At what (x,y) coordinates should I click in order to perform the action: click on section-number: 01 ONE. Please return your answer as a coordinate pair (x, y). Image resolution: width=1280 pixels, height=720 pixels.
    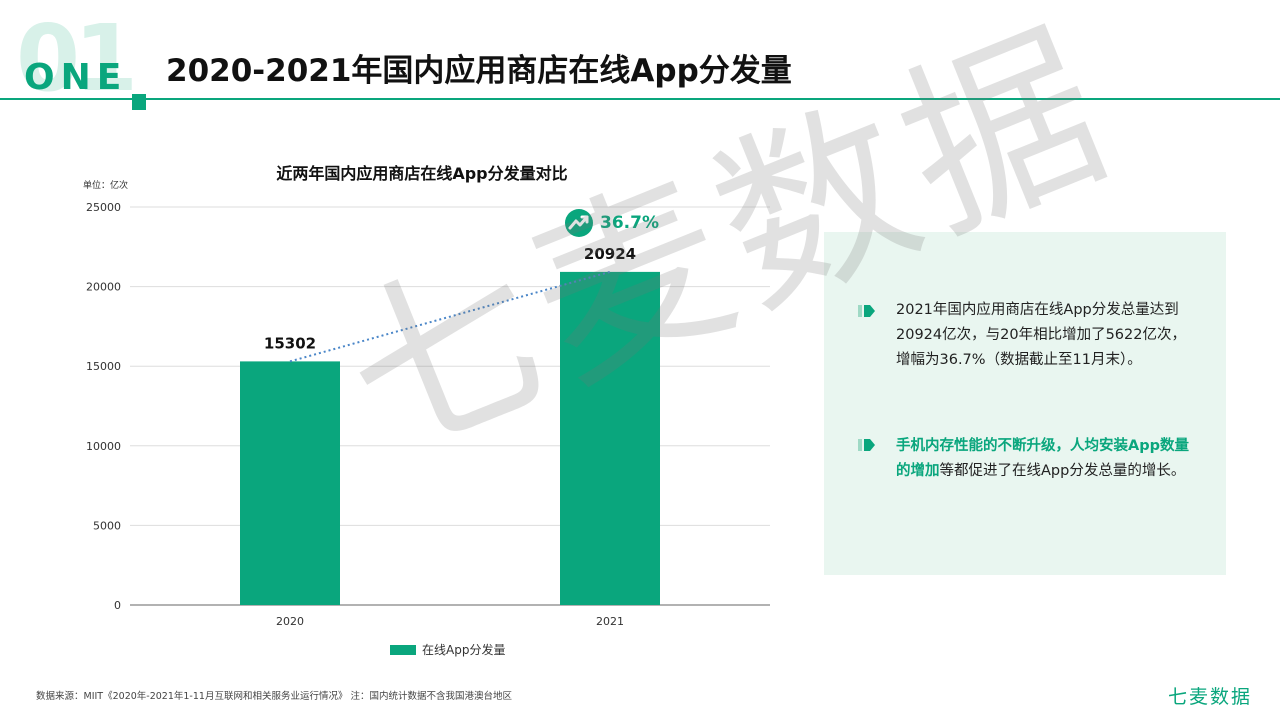
    Looking at the image, I should click on (81, 58).